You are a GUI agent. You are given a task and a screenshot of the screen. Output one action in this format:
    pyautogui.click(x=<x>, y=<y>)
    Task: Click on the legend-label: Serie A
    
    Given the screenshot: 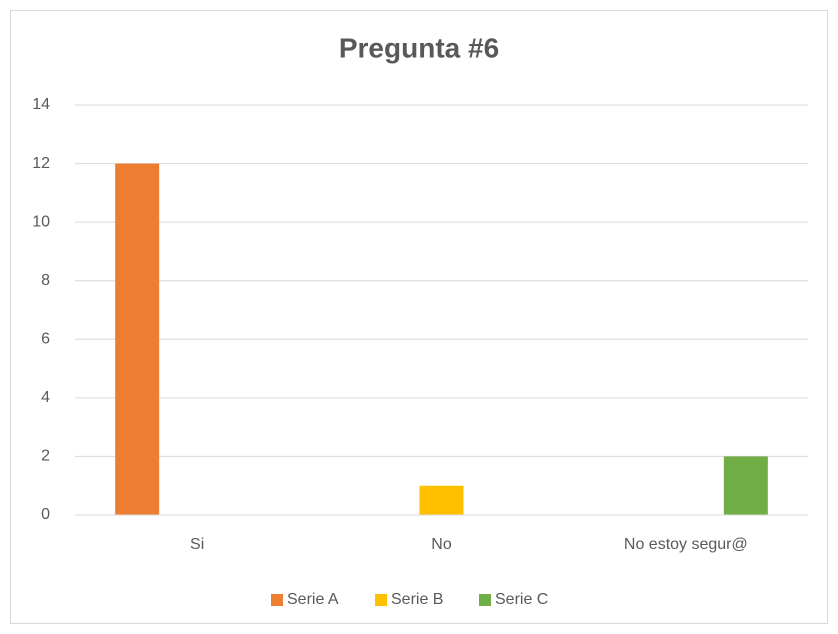 What is the action you would take?
    pyautogui.click(x=313, y=599)
    